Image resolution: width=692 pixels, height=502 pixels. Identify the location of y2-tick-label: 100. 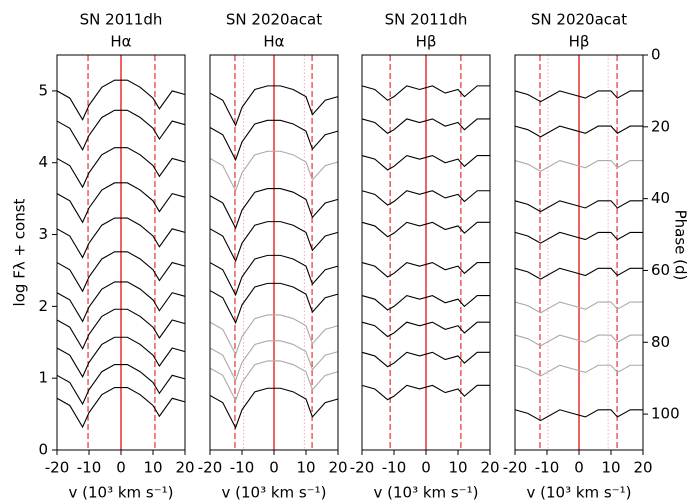
(665, 414).